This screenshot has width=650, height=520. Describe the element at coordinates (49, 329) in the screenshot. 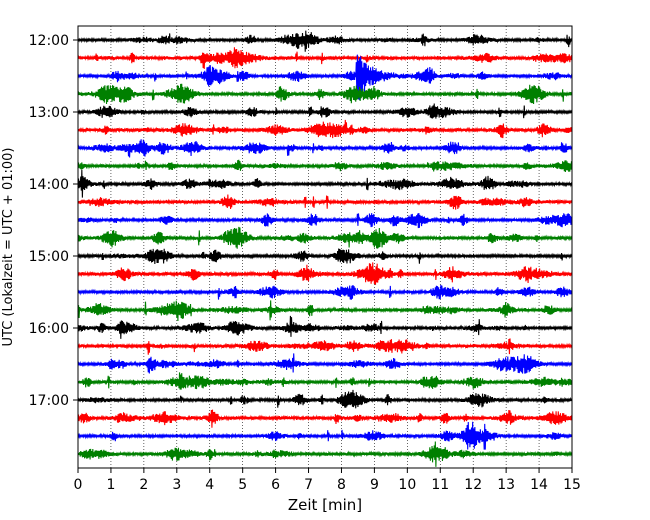

I see `y-tick-label: 16:00` at that location.